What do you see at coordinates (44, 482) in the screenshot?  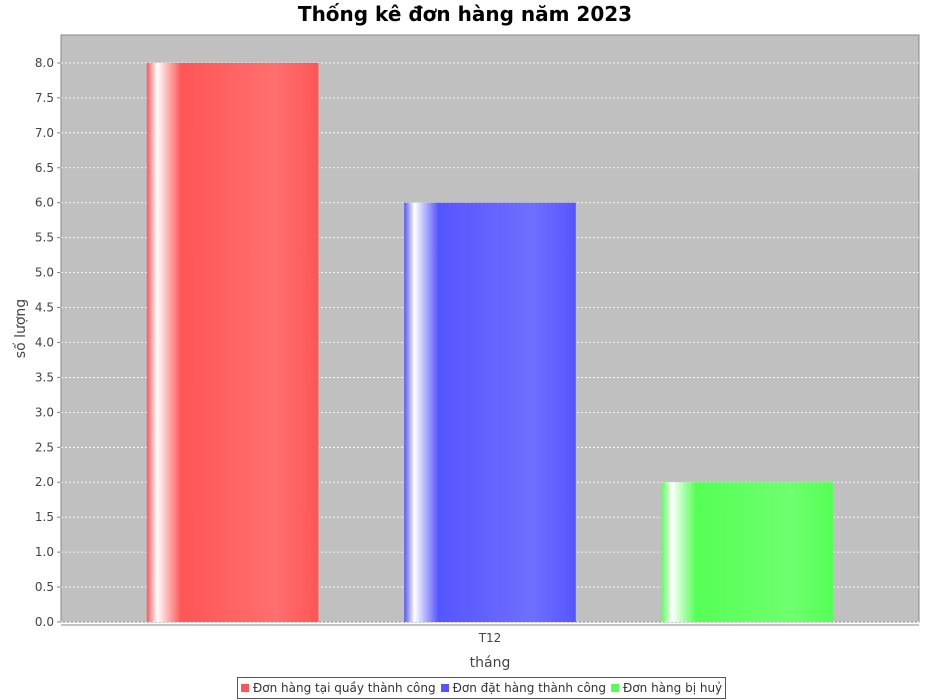 I see `y-tick-label: 2.0` at bounding box center [44, 482].